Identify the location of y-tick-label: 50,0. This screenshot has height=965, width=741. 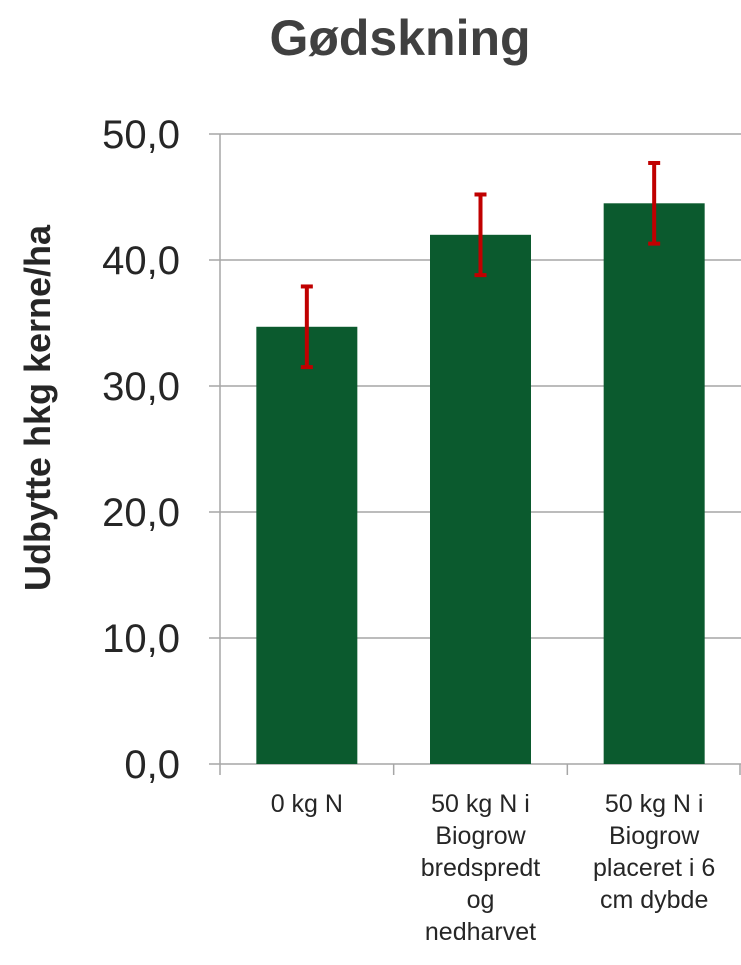
(141, 135).